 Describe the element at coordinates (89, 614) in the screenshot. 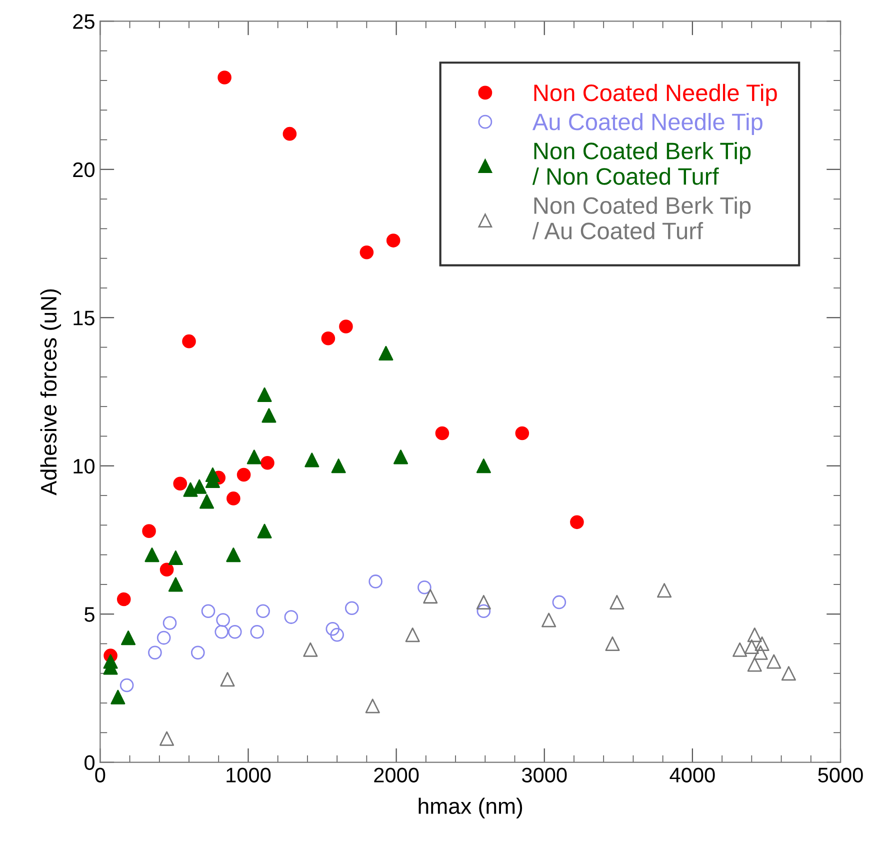

I see `y-tick-label: 5` at that location.